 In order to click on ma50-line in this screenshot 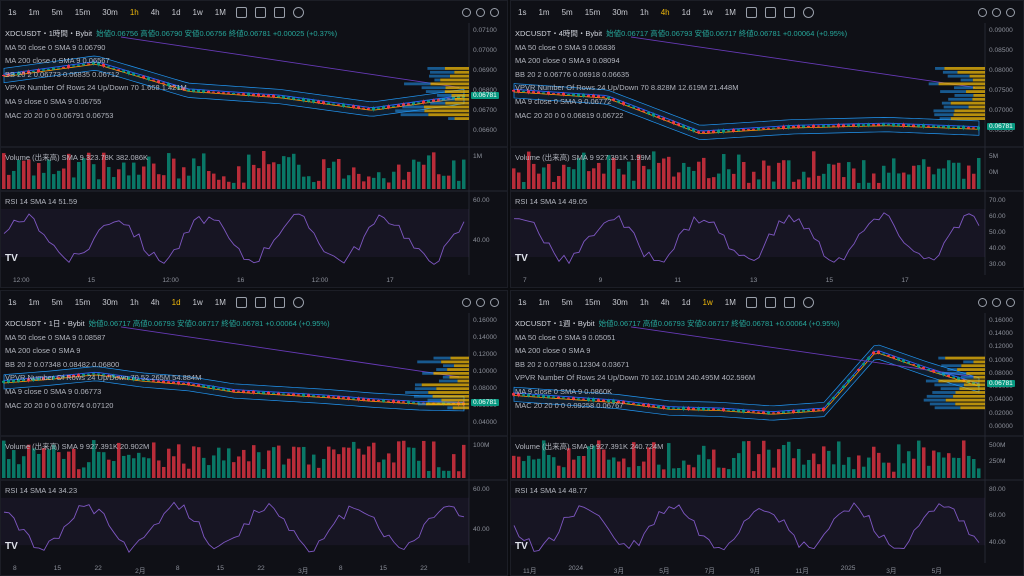, I will do `click(746, 110)`.